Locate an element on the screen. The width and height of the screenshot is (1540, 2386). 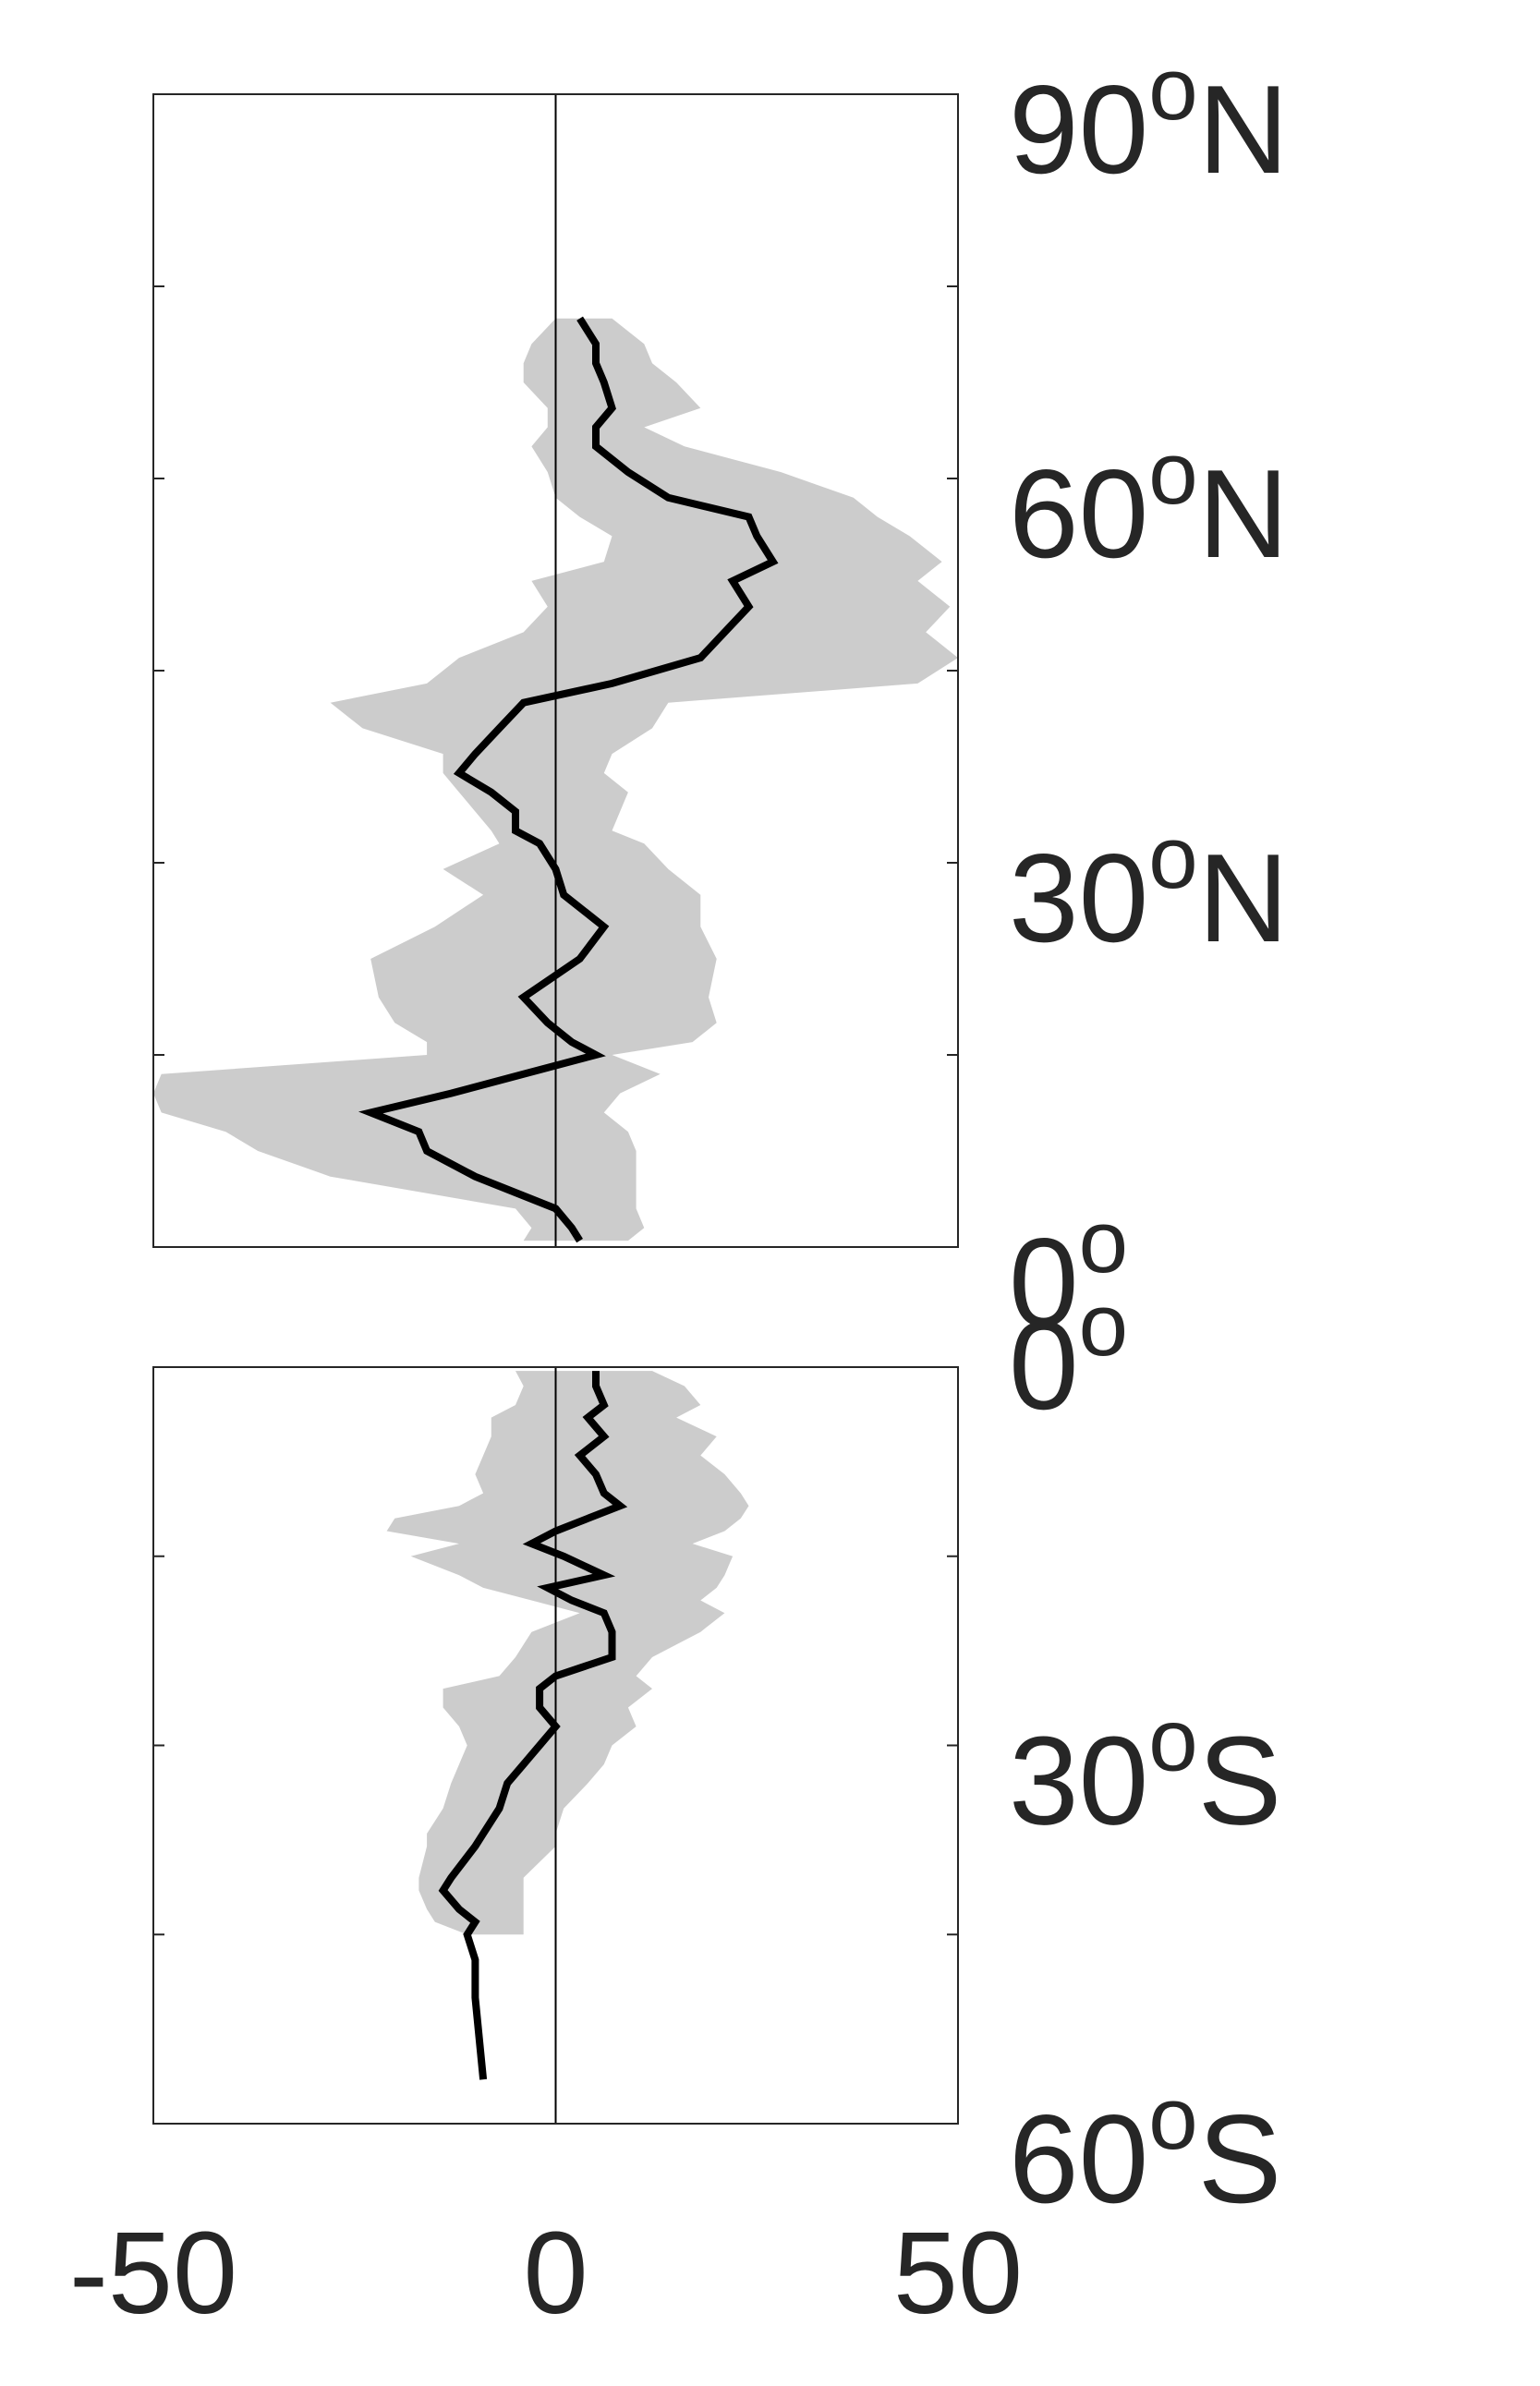
x-tick-label: 0 is located at coordinates (555, 2273).